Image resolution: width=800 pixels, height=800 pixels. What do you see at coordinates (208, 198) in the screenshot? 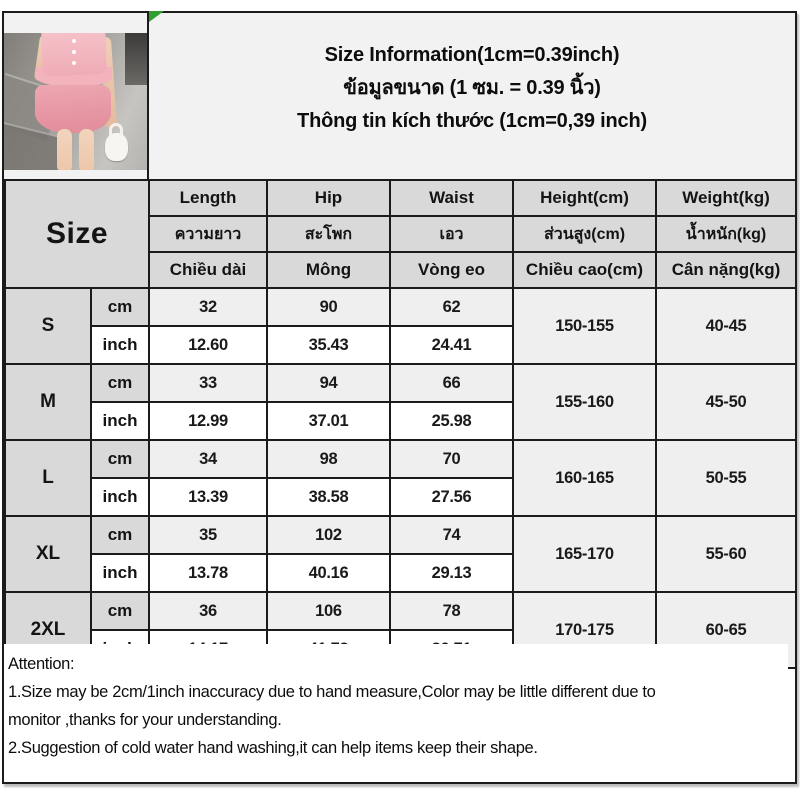
I see `col-header-length-en: Length` at bounding box center [208, 198].